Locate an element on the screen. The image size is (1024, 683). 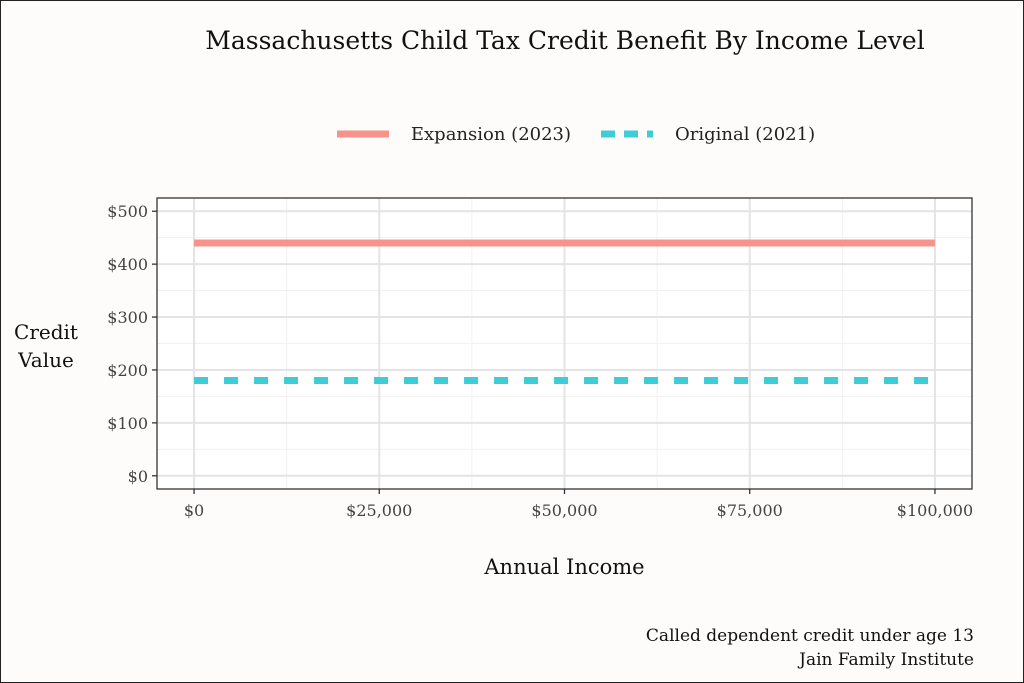
x-tick-label: $25,000 is located at coordinates (379, 510).